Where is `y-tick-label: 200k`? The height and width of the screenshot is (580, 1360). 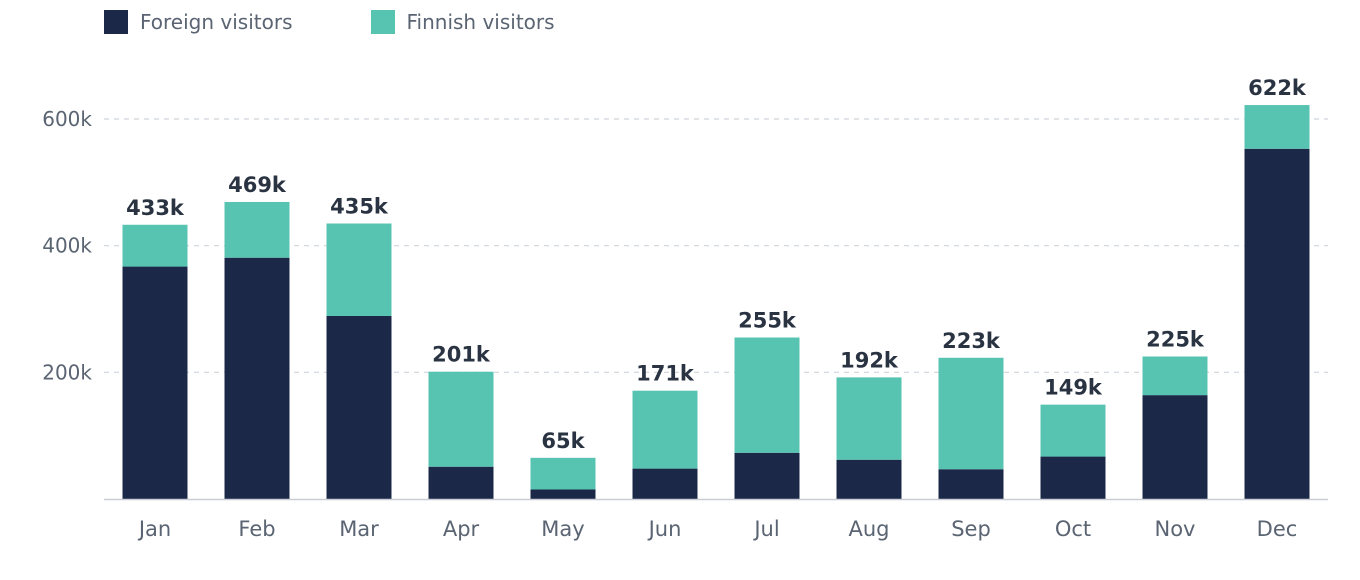 y-tick-label: 200k is located at coordinates (67, 372).